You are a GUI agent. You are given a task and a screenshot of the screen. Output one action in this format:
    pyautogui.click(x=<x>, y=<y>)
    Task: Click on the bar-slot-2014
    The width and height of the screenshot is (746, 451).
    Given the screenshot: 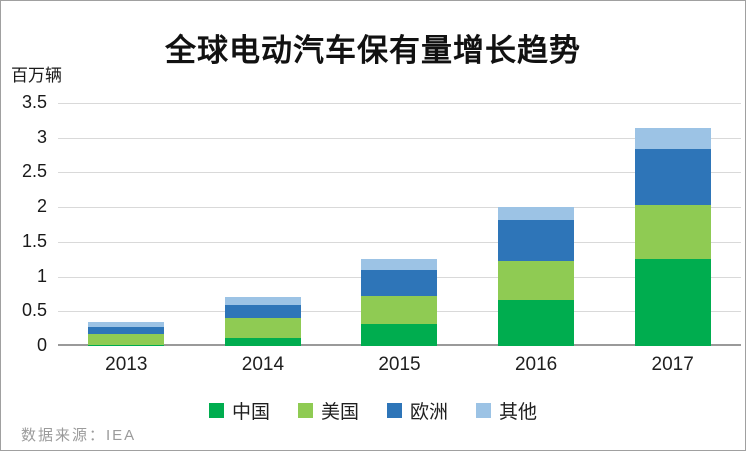 What is the action you would take?
    pyautogui.click(x=263, y=224)
    